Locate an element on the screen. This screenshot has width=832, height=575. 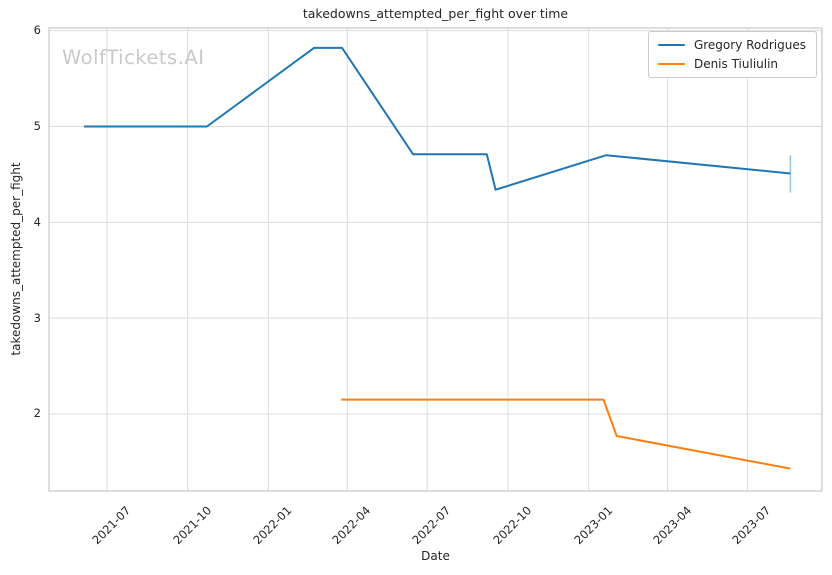
y-axis-label: takedowns_attempted_per_fight is located at coordinates (16, 259).